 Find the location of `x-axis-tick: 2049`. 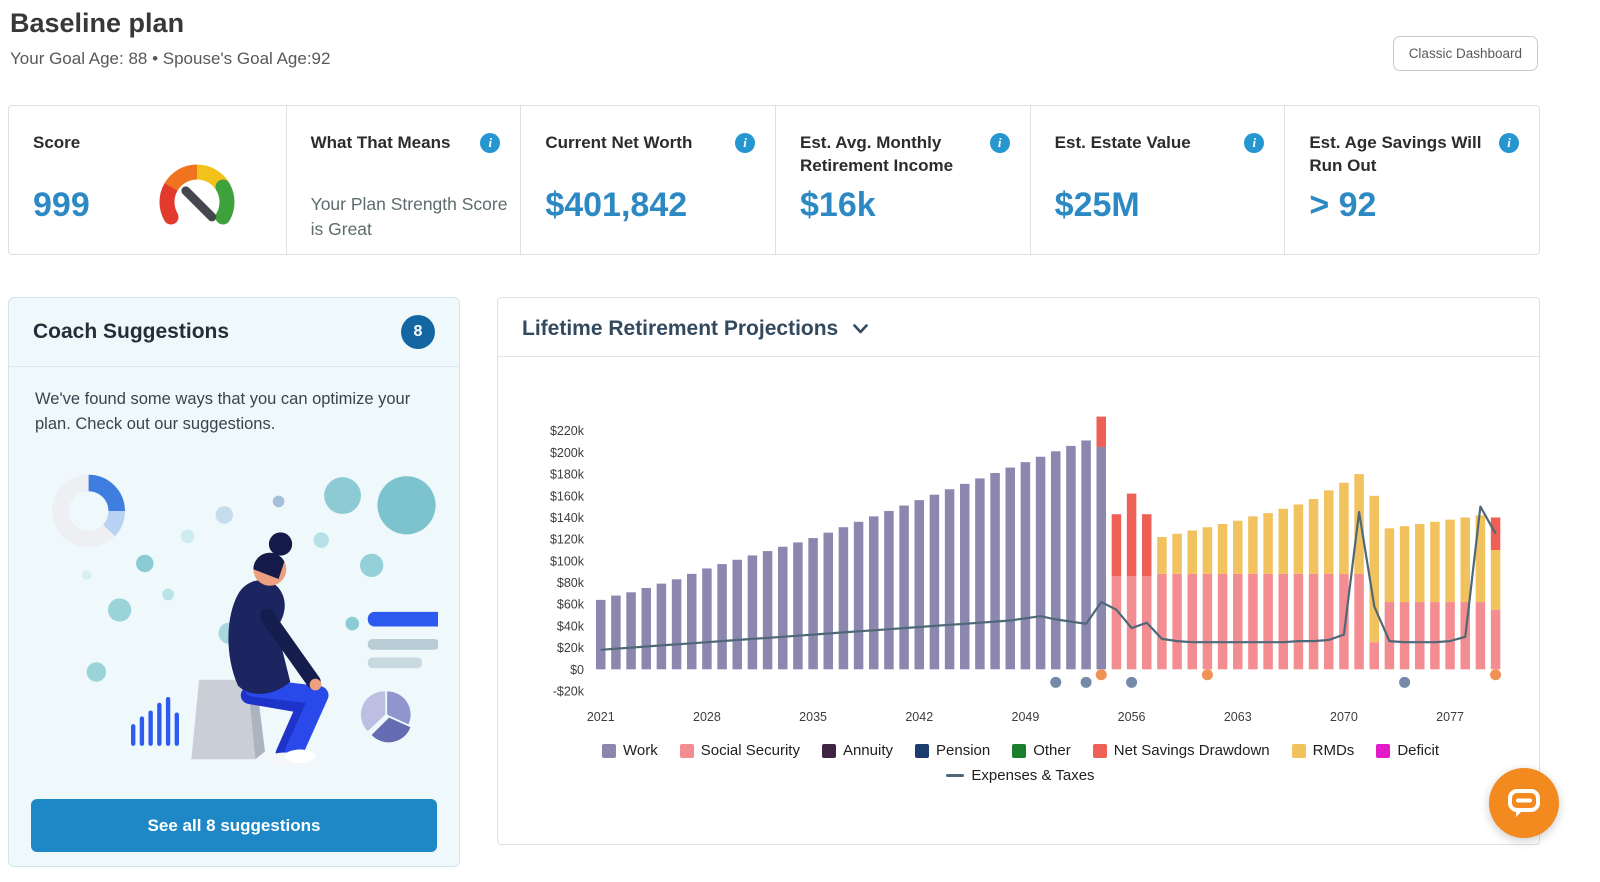

x-axis-tick: 2049 is located at coordinates (1026, 717).